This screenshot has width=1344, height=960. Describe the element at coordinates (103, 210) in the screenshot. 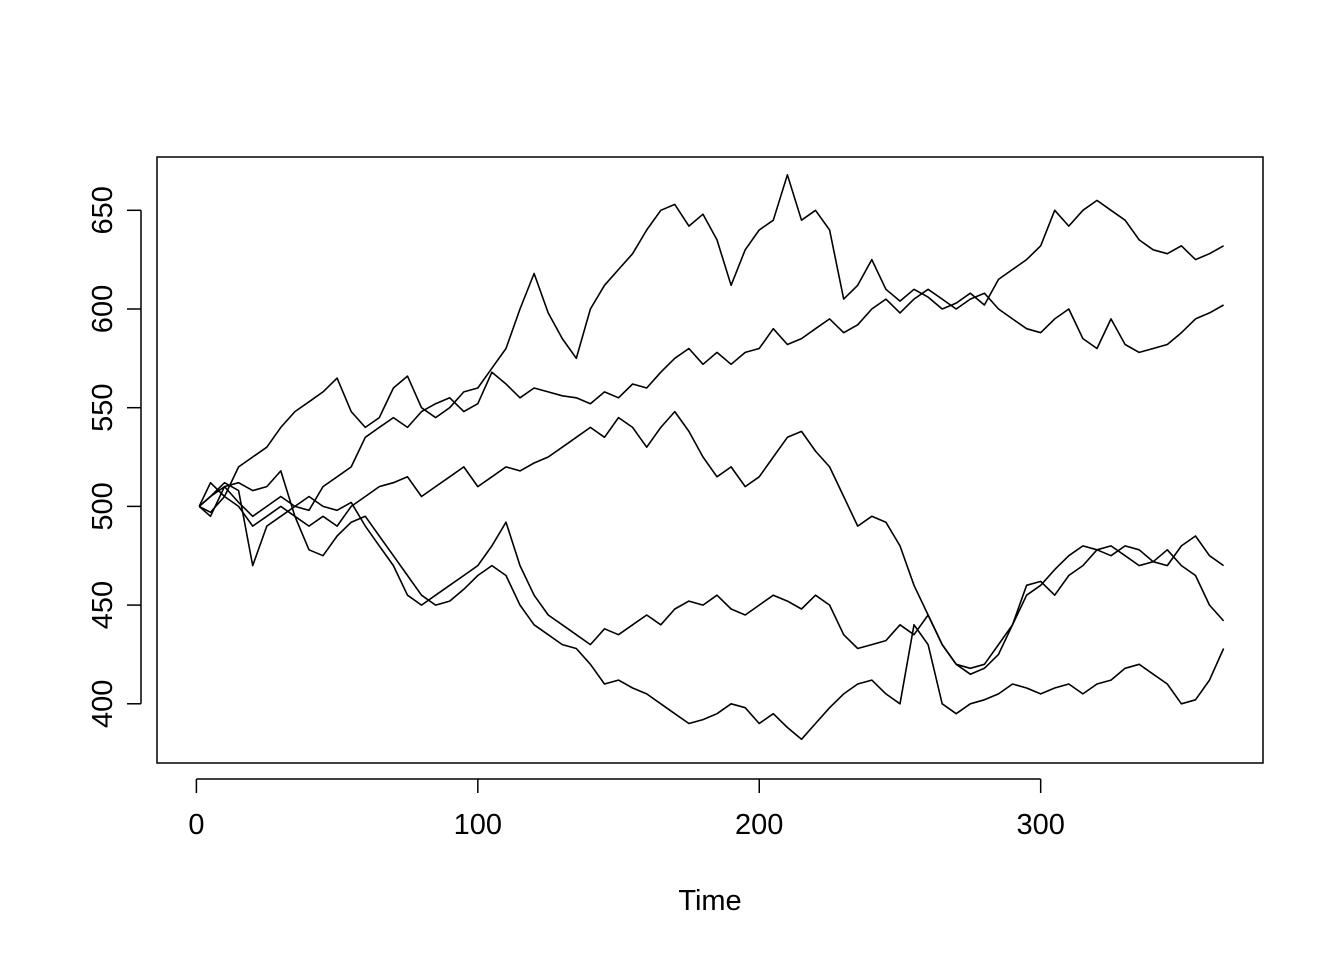

I see `y-tick-label: 650` at that location.